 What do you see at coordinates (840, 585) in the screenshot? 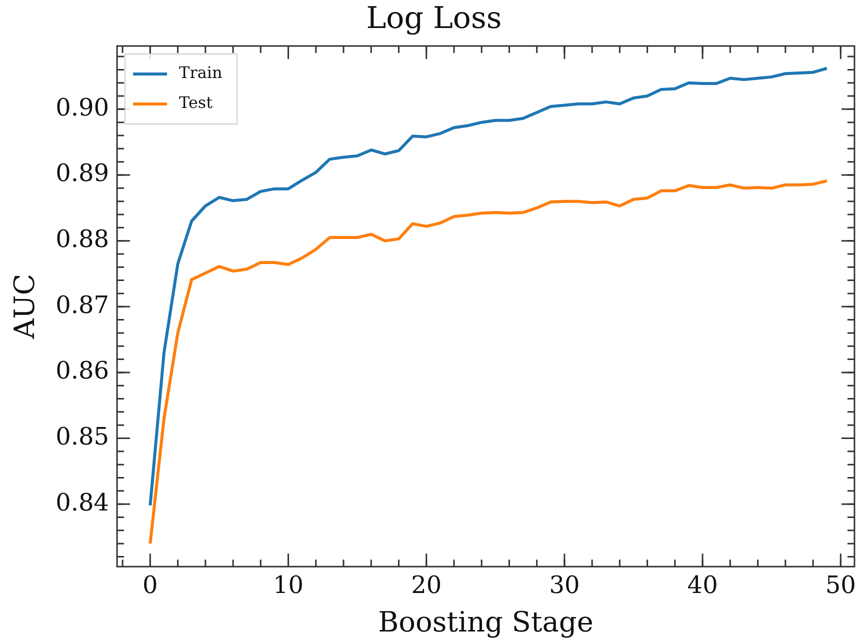
I see `x-tick-label: 50` at bounding box center [840, 585].